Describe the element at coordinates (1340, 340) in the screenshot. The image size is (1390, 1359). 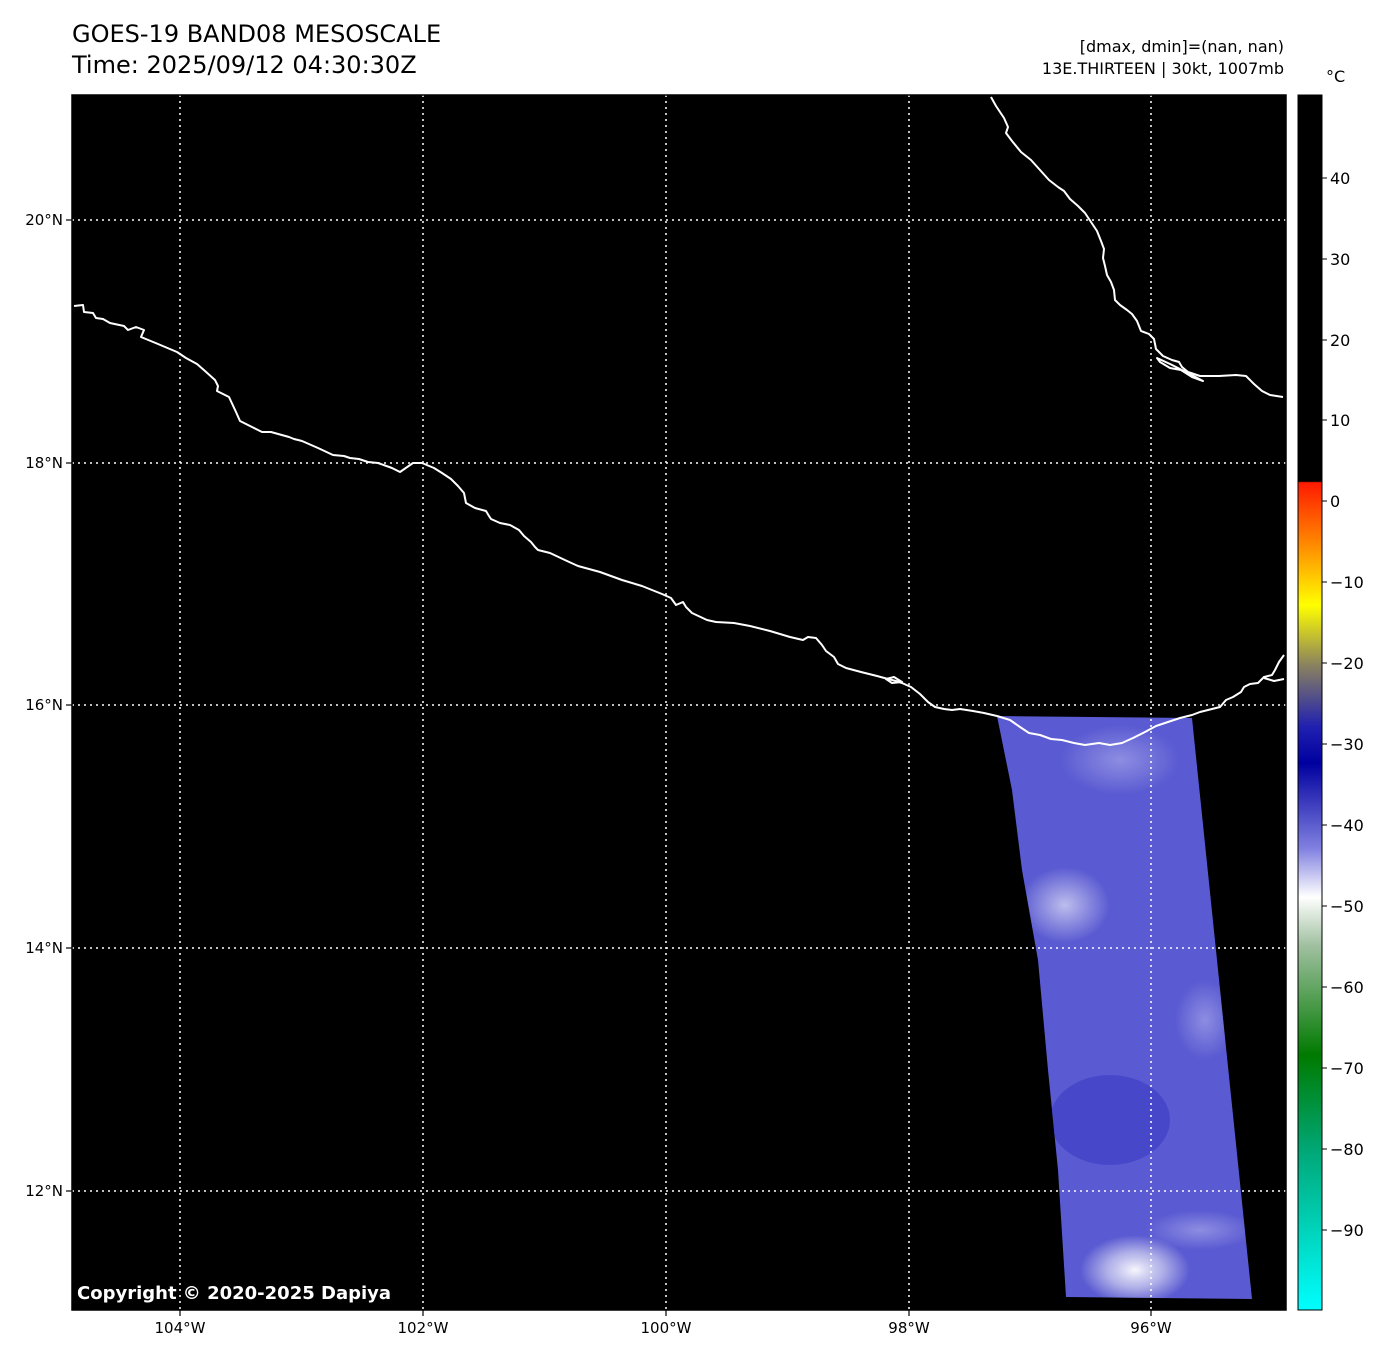
I see `colorbar-tick-label: 20` at that location.